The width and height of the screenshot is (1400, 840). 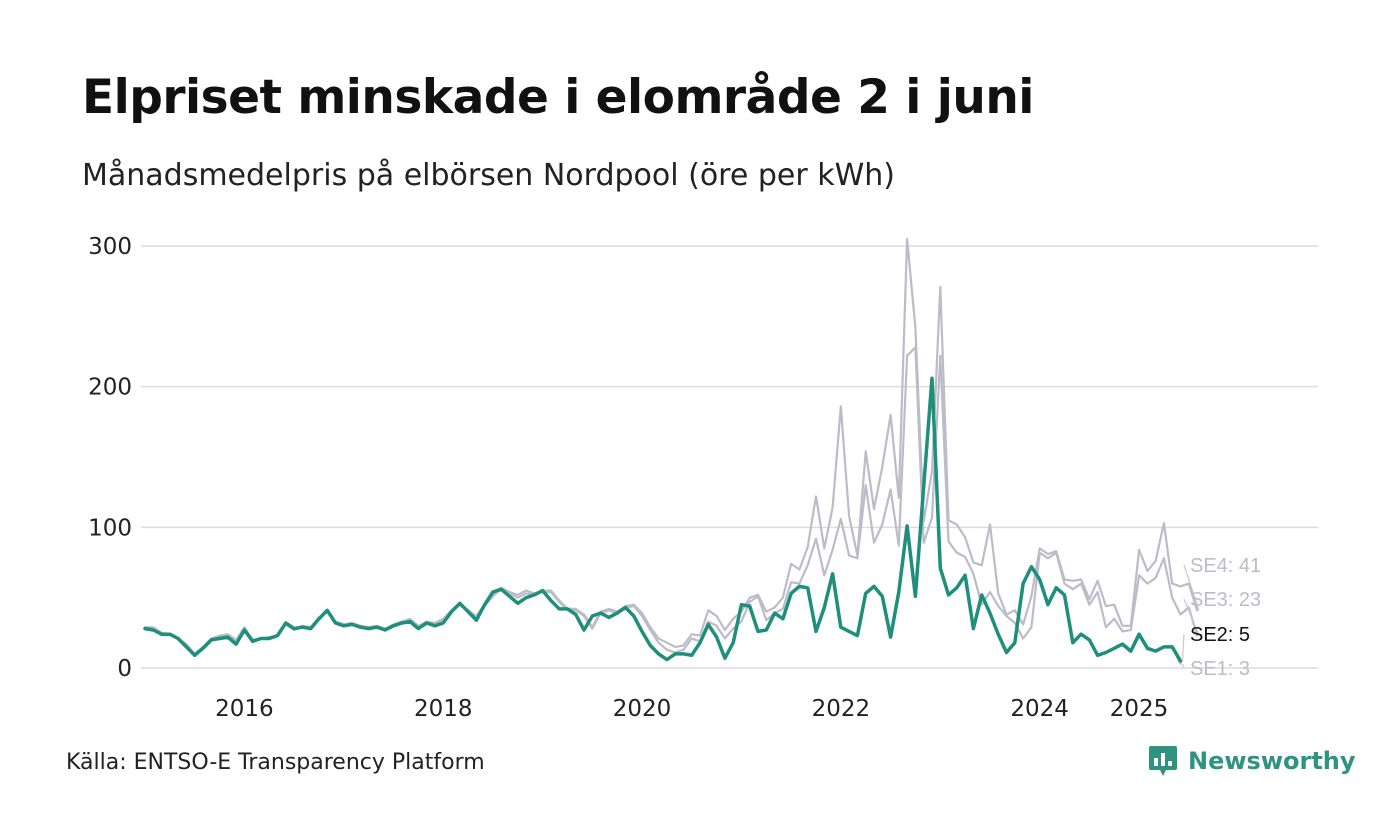 What do you see at coordinates (558, 97) in the screenshot?
I see `chart-title: Elpriset minskade i elområde 2 i juni` at bounding box center [558, 97].